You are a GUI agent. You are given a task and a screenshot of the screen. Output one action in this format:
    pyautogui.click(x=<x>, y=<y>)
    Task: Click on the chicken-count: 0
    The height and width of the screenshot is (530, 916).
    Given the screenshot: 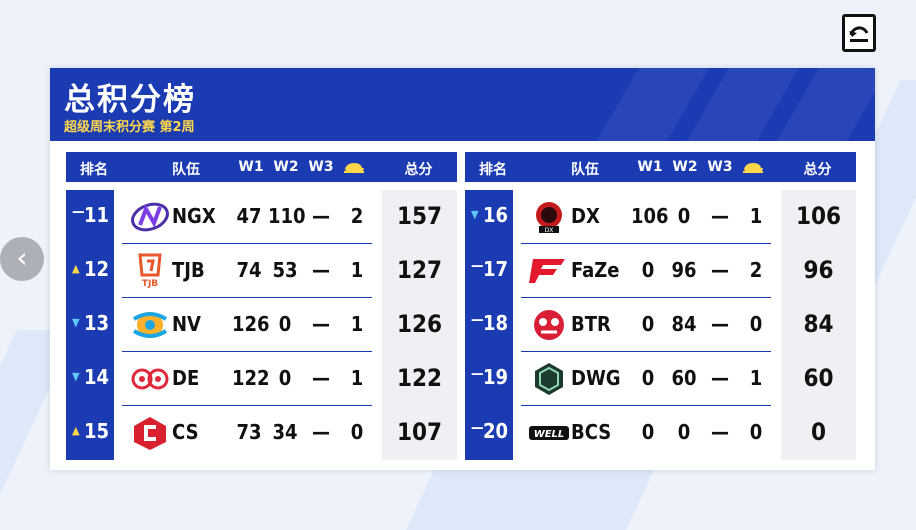 What is the action you would take?
    pyautogui.click(x=357, y=432)
    